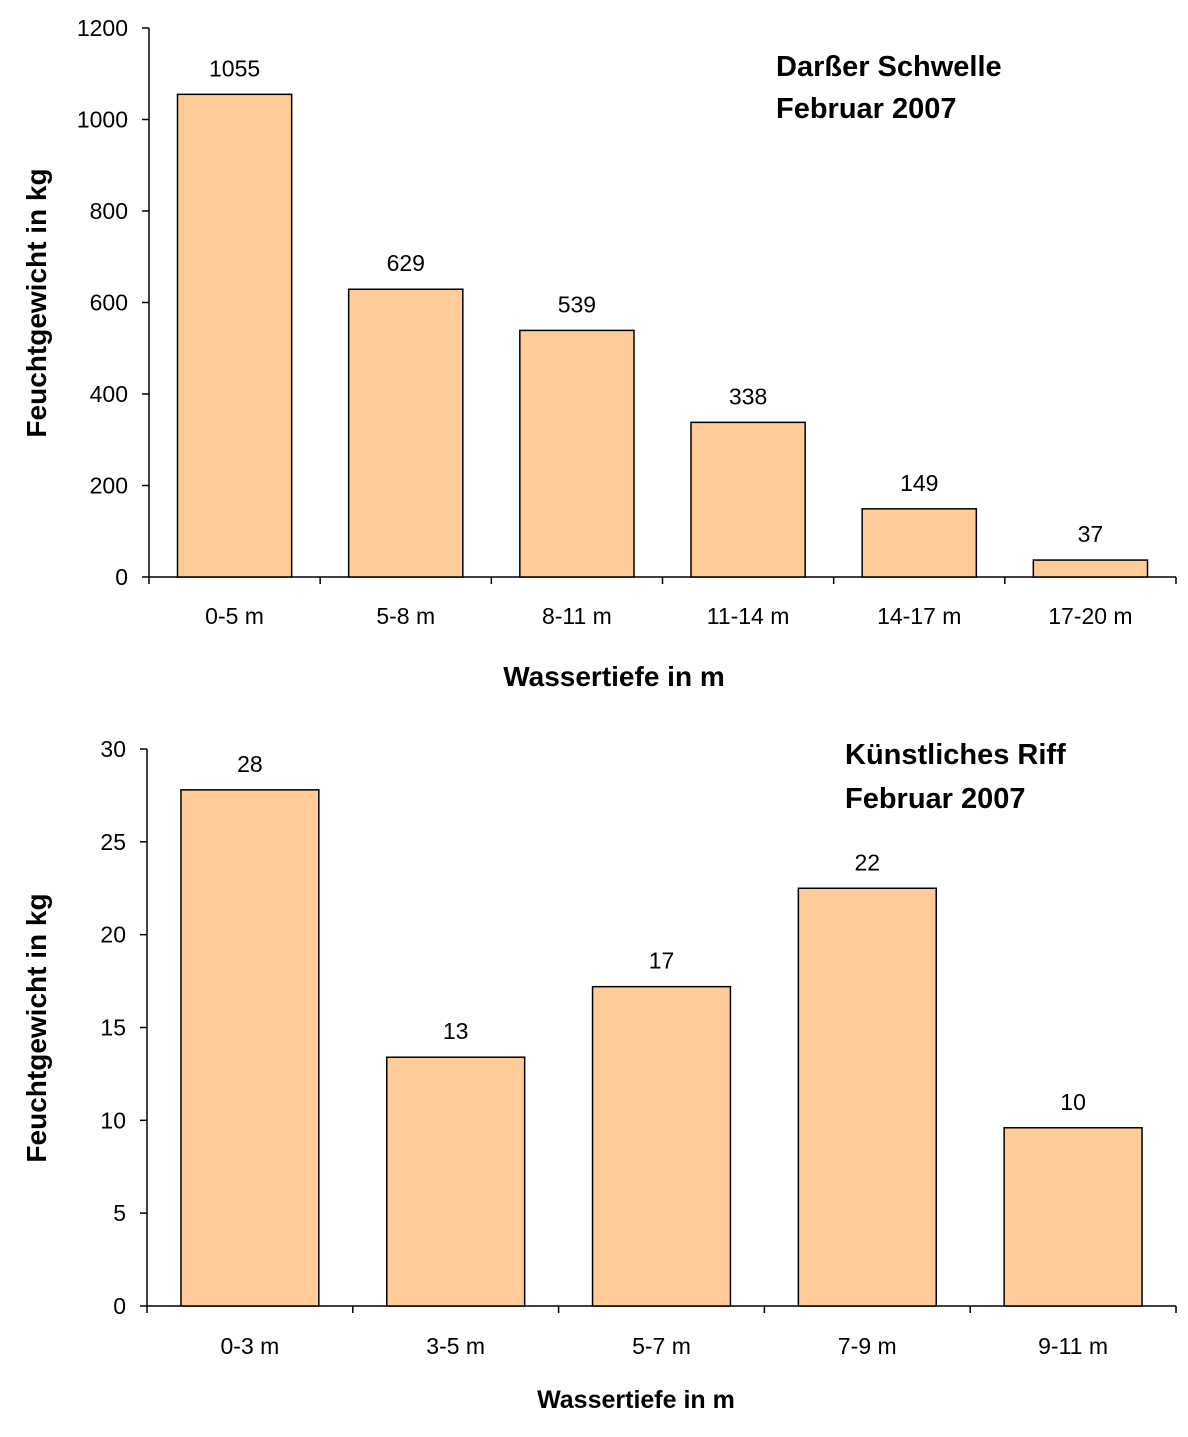 The height and width of the screenshot is (1437, 1188). I want to click on y-tick-label: 1000, so click(102, 120).